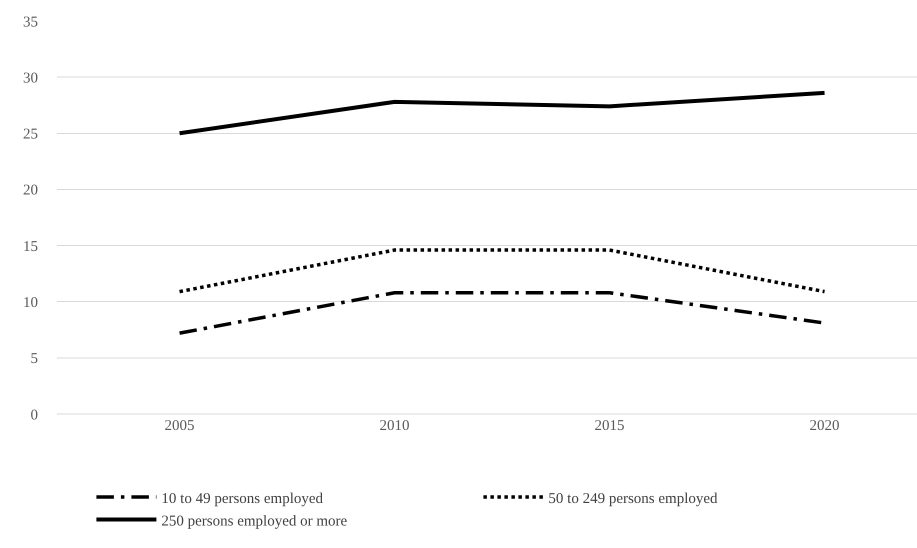  What do you see at coordinates (30, 134) in the screenshot?
I see `y-tick-label: 25` at bounding box center [30, 134].